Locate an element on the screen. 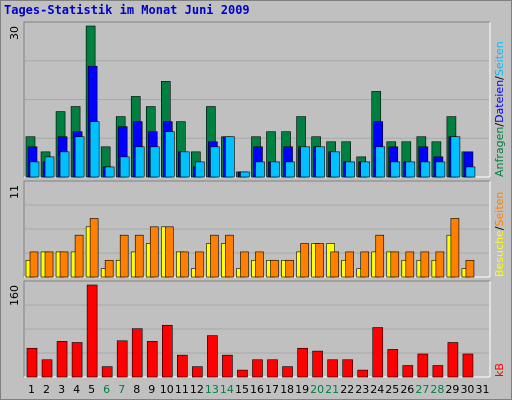  x-tick-label: 11 is located at coordinates (182, 389).